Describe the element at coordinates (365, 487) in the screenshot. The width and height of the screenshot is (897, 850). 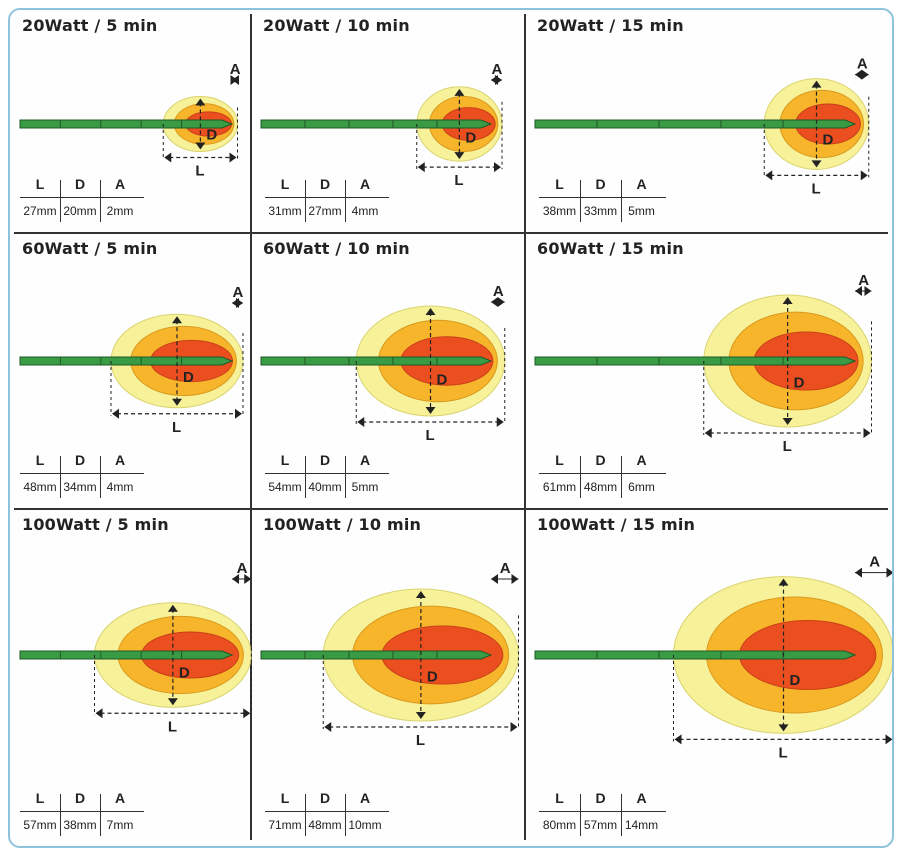
I see `table-value-a: 5mm` at that location.